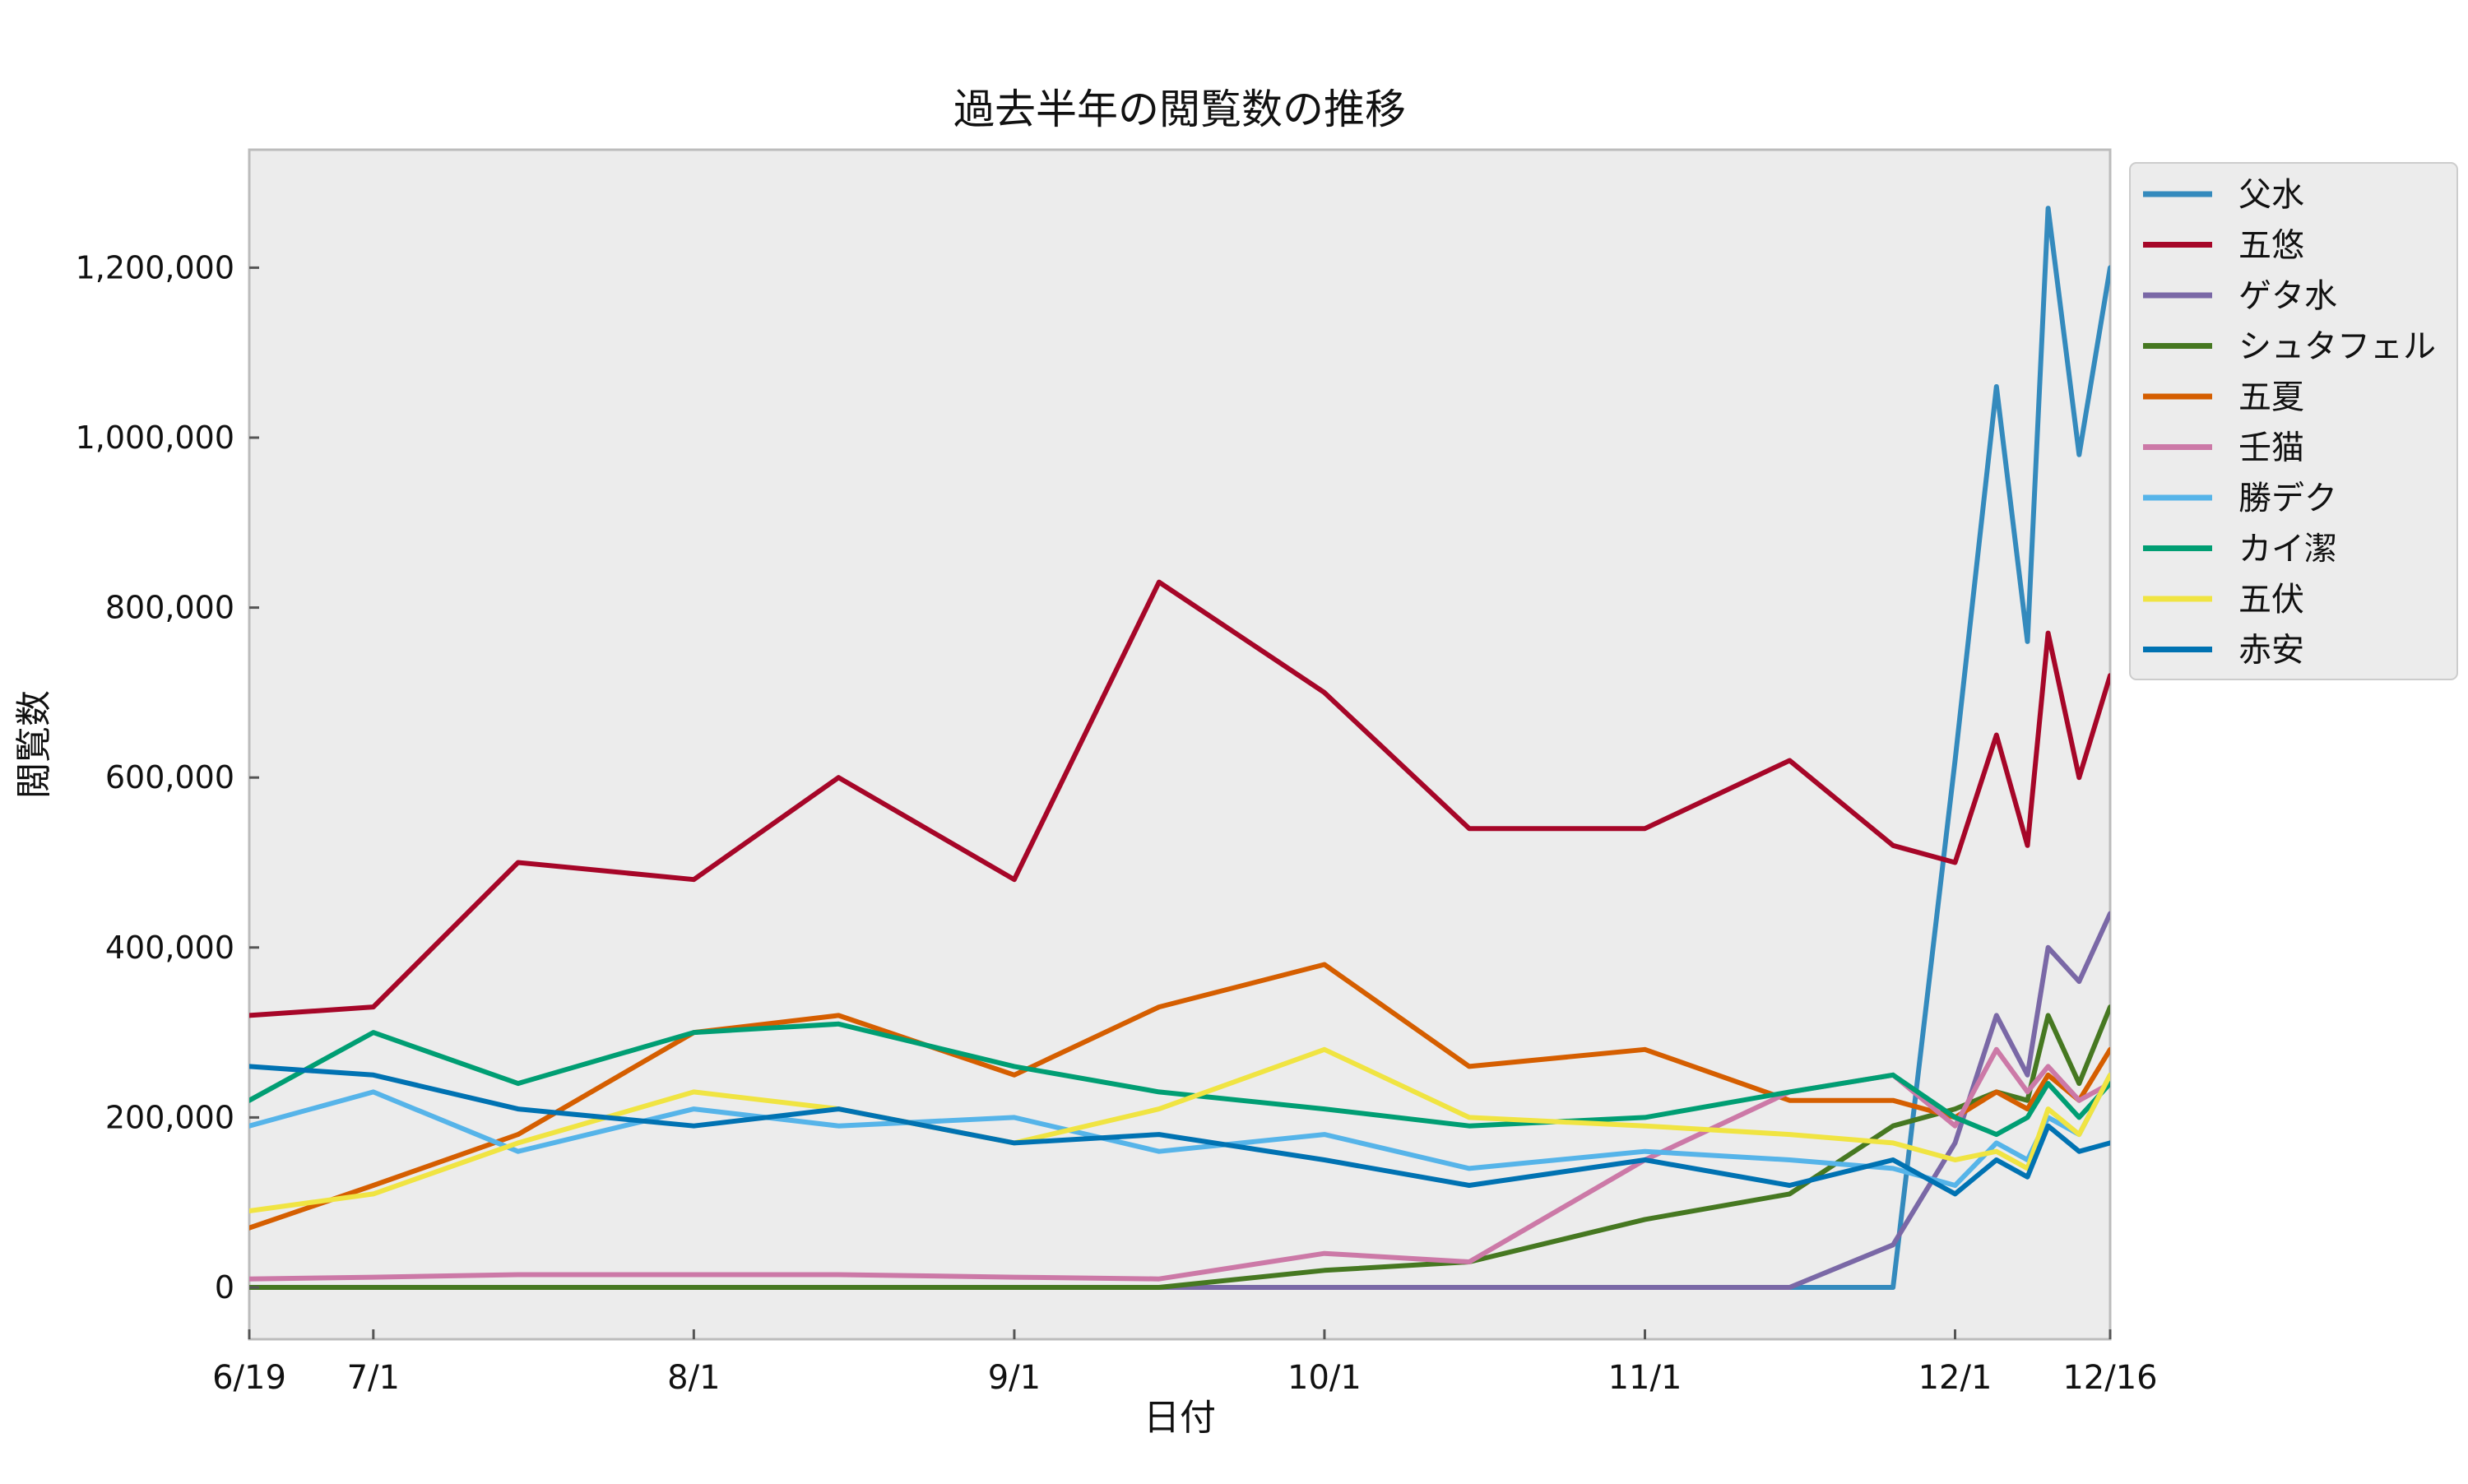  What do you see at coordinates (2109, 1378) in the screenshot?
I see `x-tick-label: 12/16` at bounding box center [2109, 1378].